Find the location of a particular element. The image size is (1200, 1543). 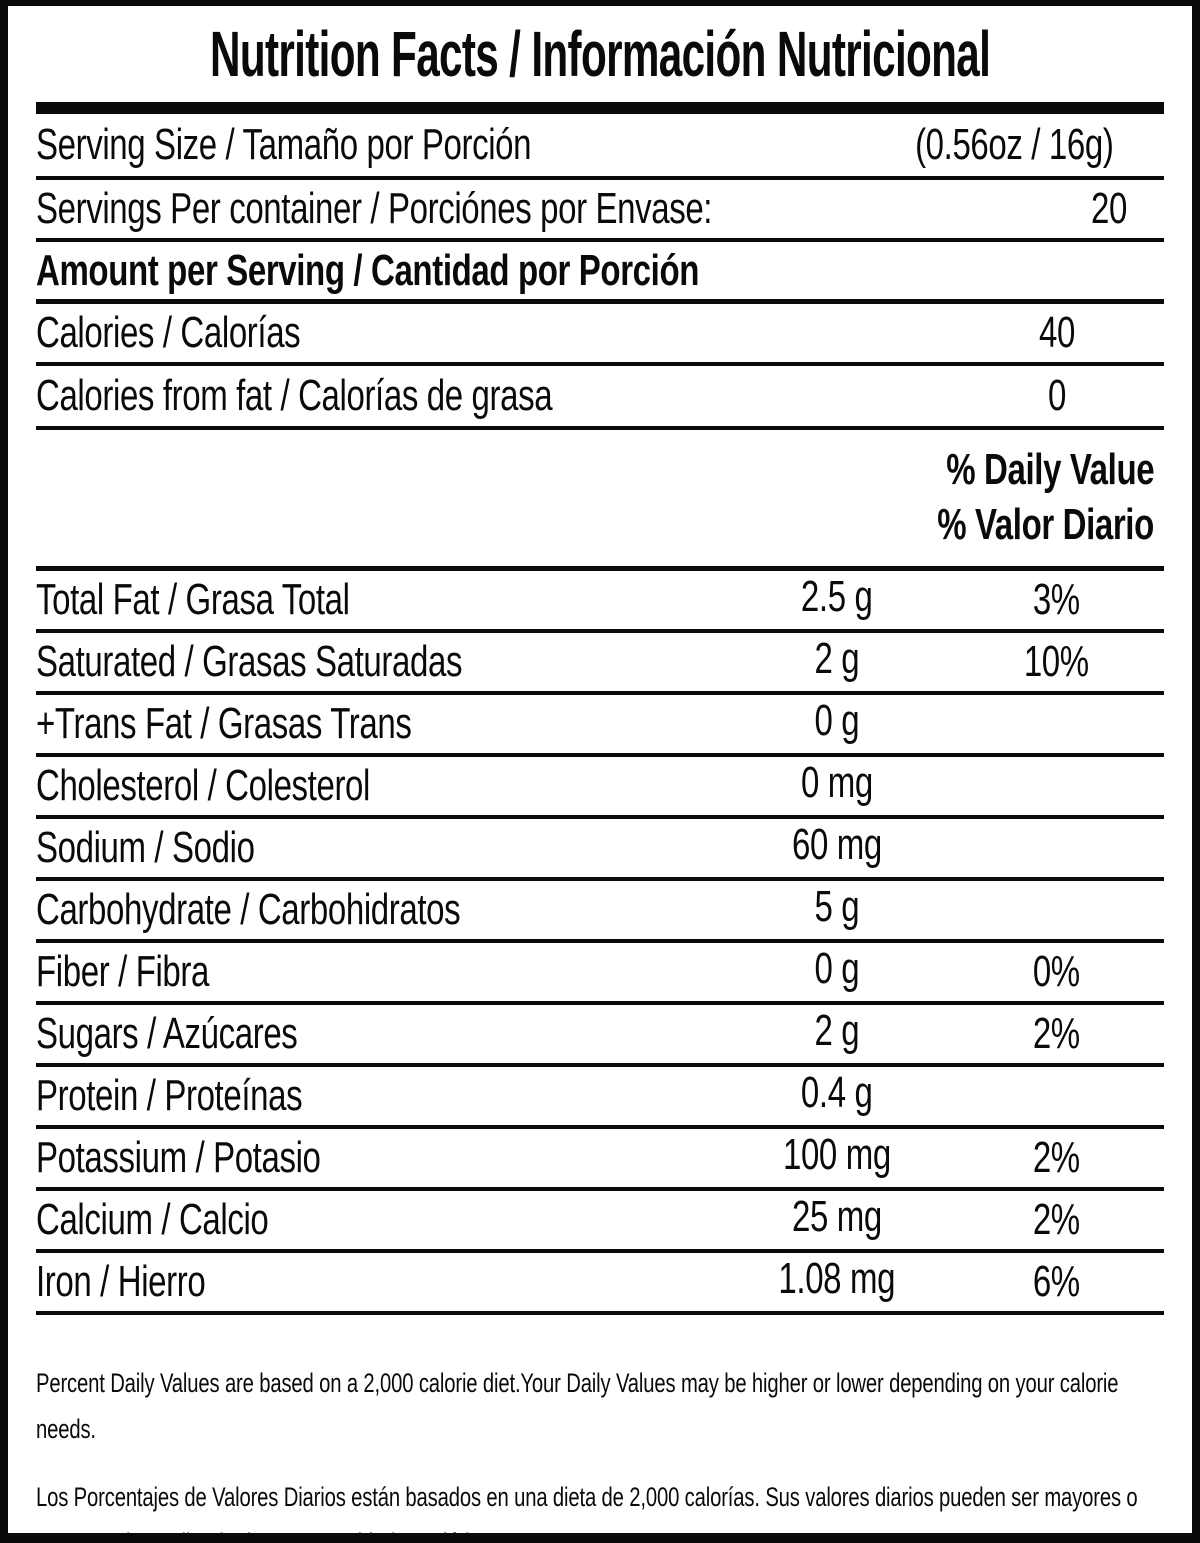

serving-size-label-cell: Serving Size / Tamaño por Porción is located at coordinates (450, 145).